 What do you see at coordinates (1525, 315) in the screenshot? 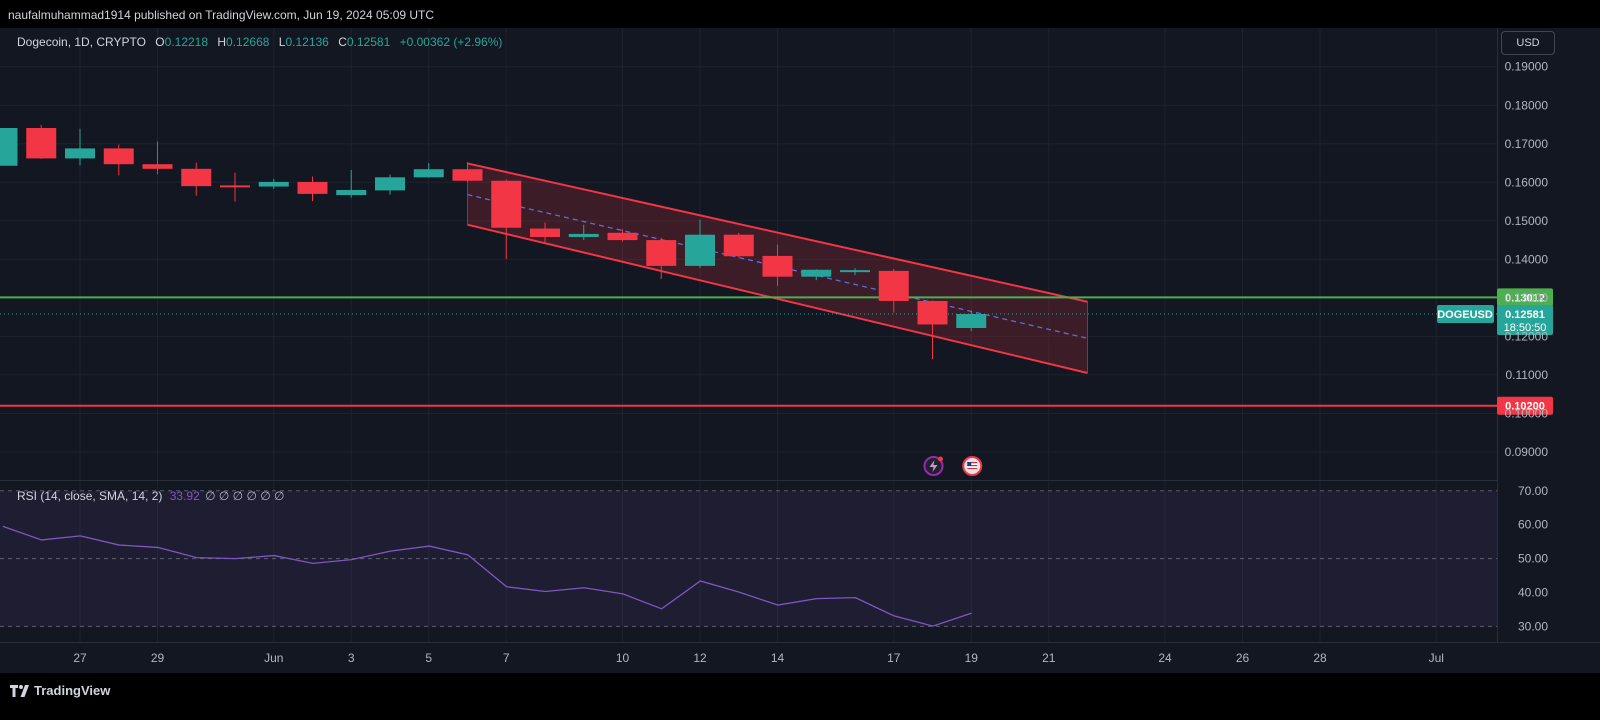
I see `last-price-label: 0.12581` at bounding box center [1525, 315].